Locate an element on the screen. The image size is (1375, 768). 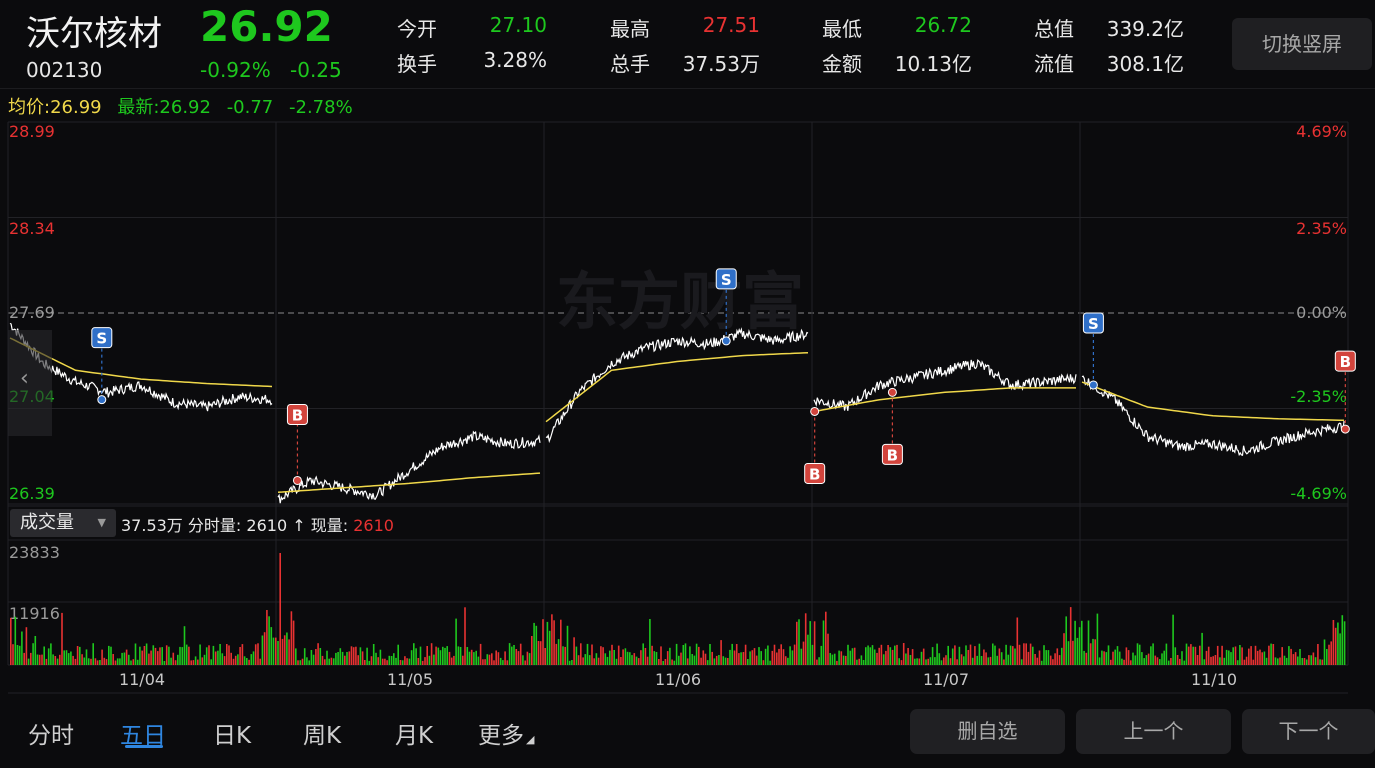
tab-monthly-k: 月K is located at coordinates (414, 736).